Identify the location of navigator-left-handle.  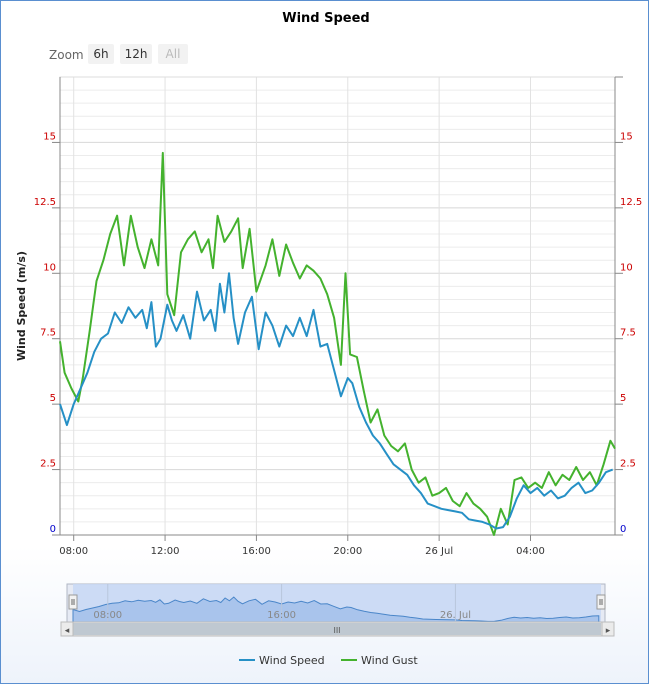
(73, 602).